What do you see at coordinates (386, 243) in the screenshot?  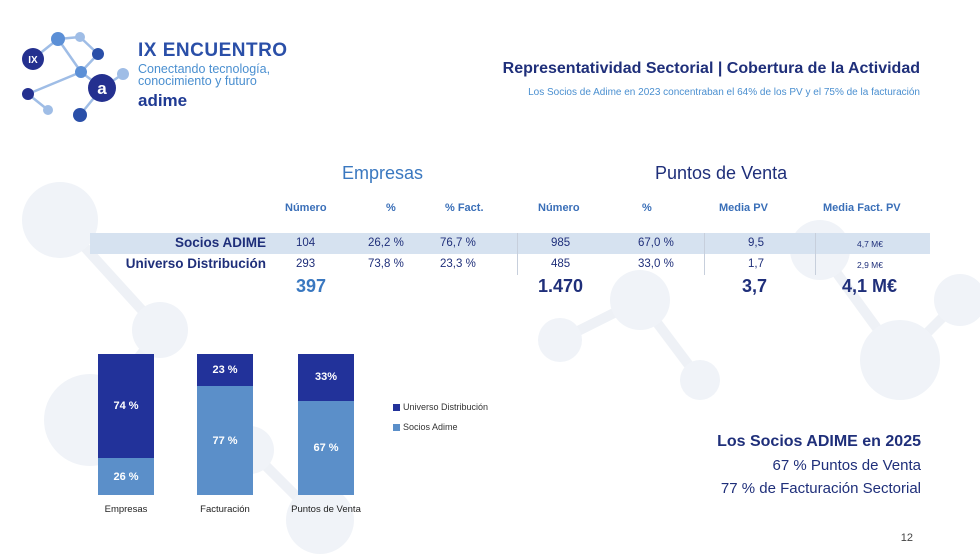 I see `table-cell: 26,2 %` at bounding box center [386, 243].